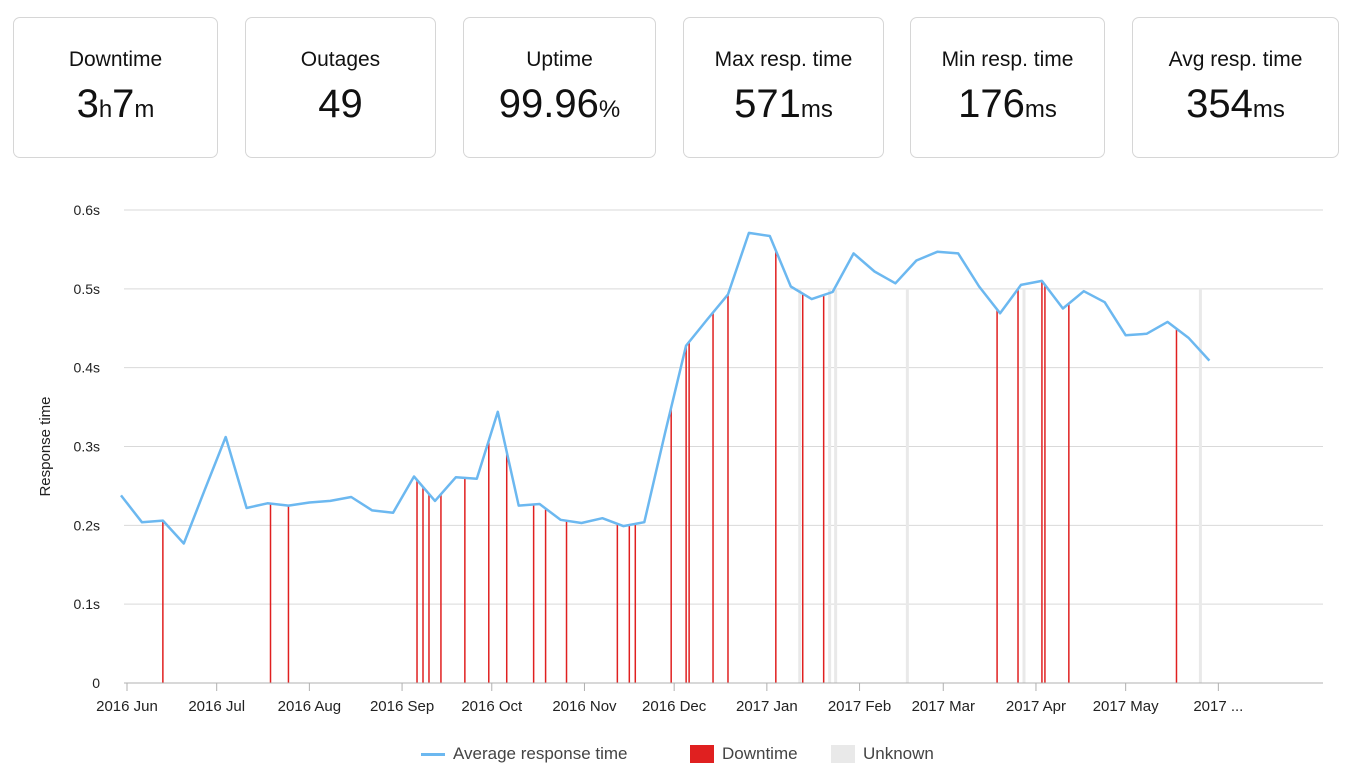 The height and width of the screenshot is (776, 1350). I want to click on stat-card-outages: Outages 49, so click(340, 87).